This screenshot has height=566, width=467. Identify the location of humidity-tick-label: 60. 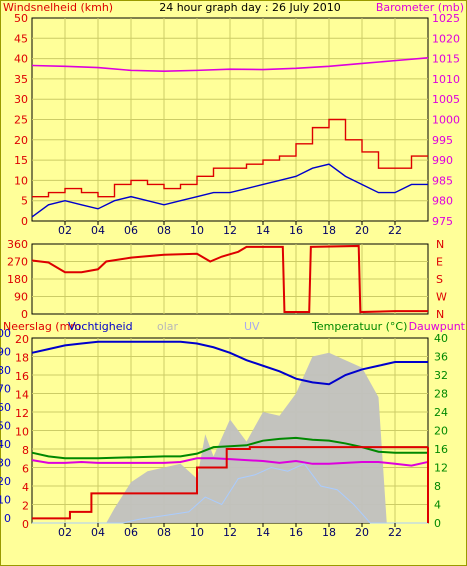
(5, 407).